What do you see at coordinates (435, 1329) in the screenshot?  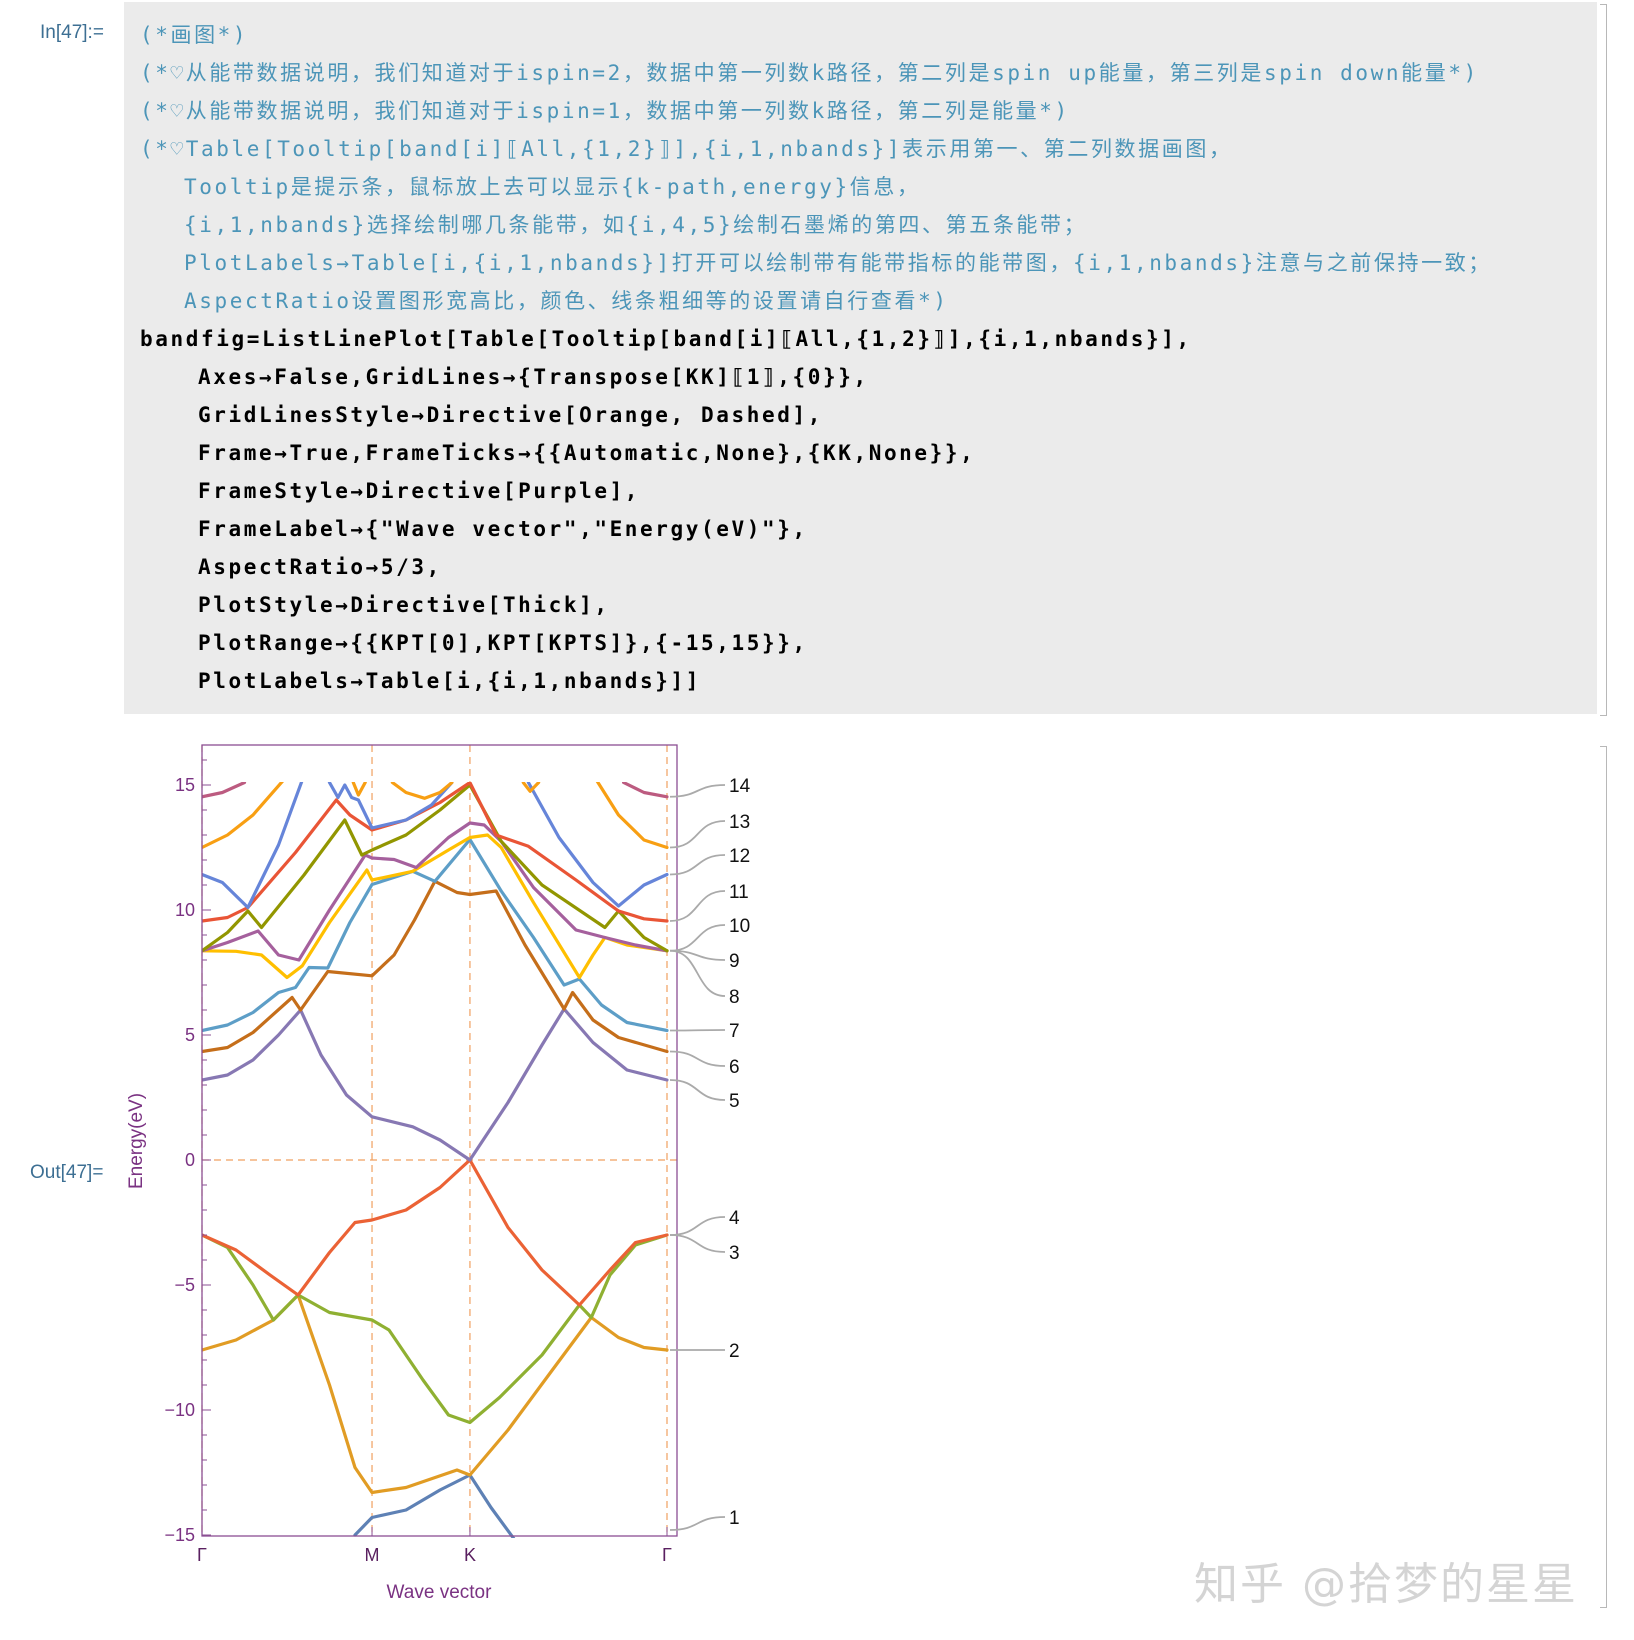 I see `band-3-line` at bounding box center [435, 1329].